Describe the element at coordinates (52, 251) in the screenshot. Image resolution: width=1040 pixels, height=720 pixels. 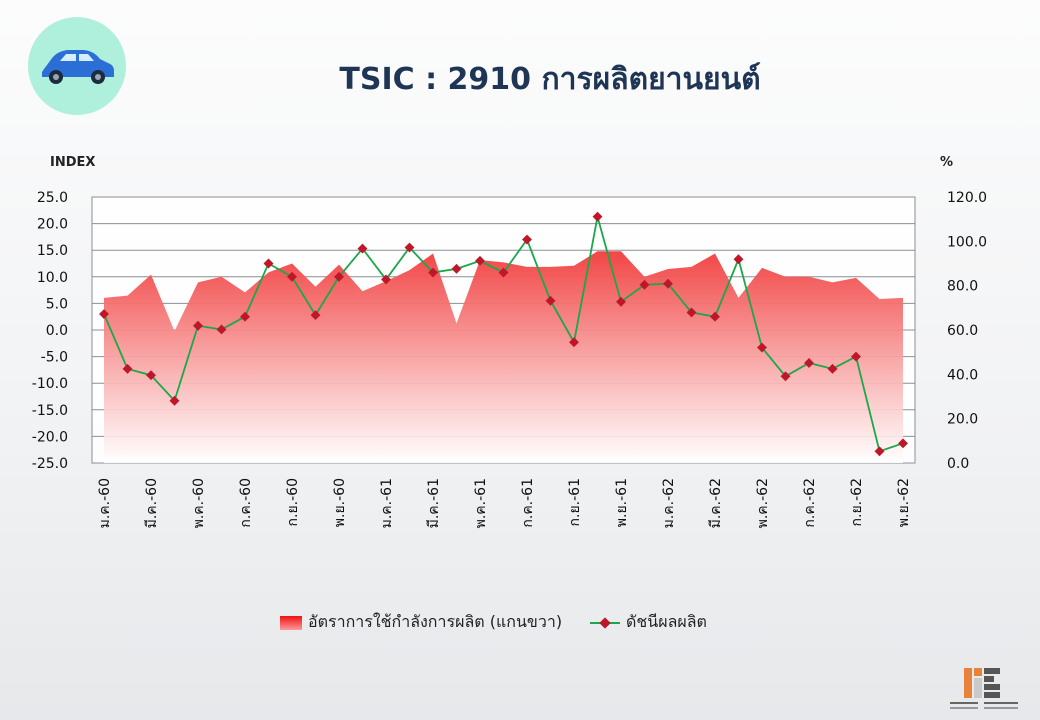
I see `left-tick-label: 15.0` at that location.